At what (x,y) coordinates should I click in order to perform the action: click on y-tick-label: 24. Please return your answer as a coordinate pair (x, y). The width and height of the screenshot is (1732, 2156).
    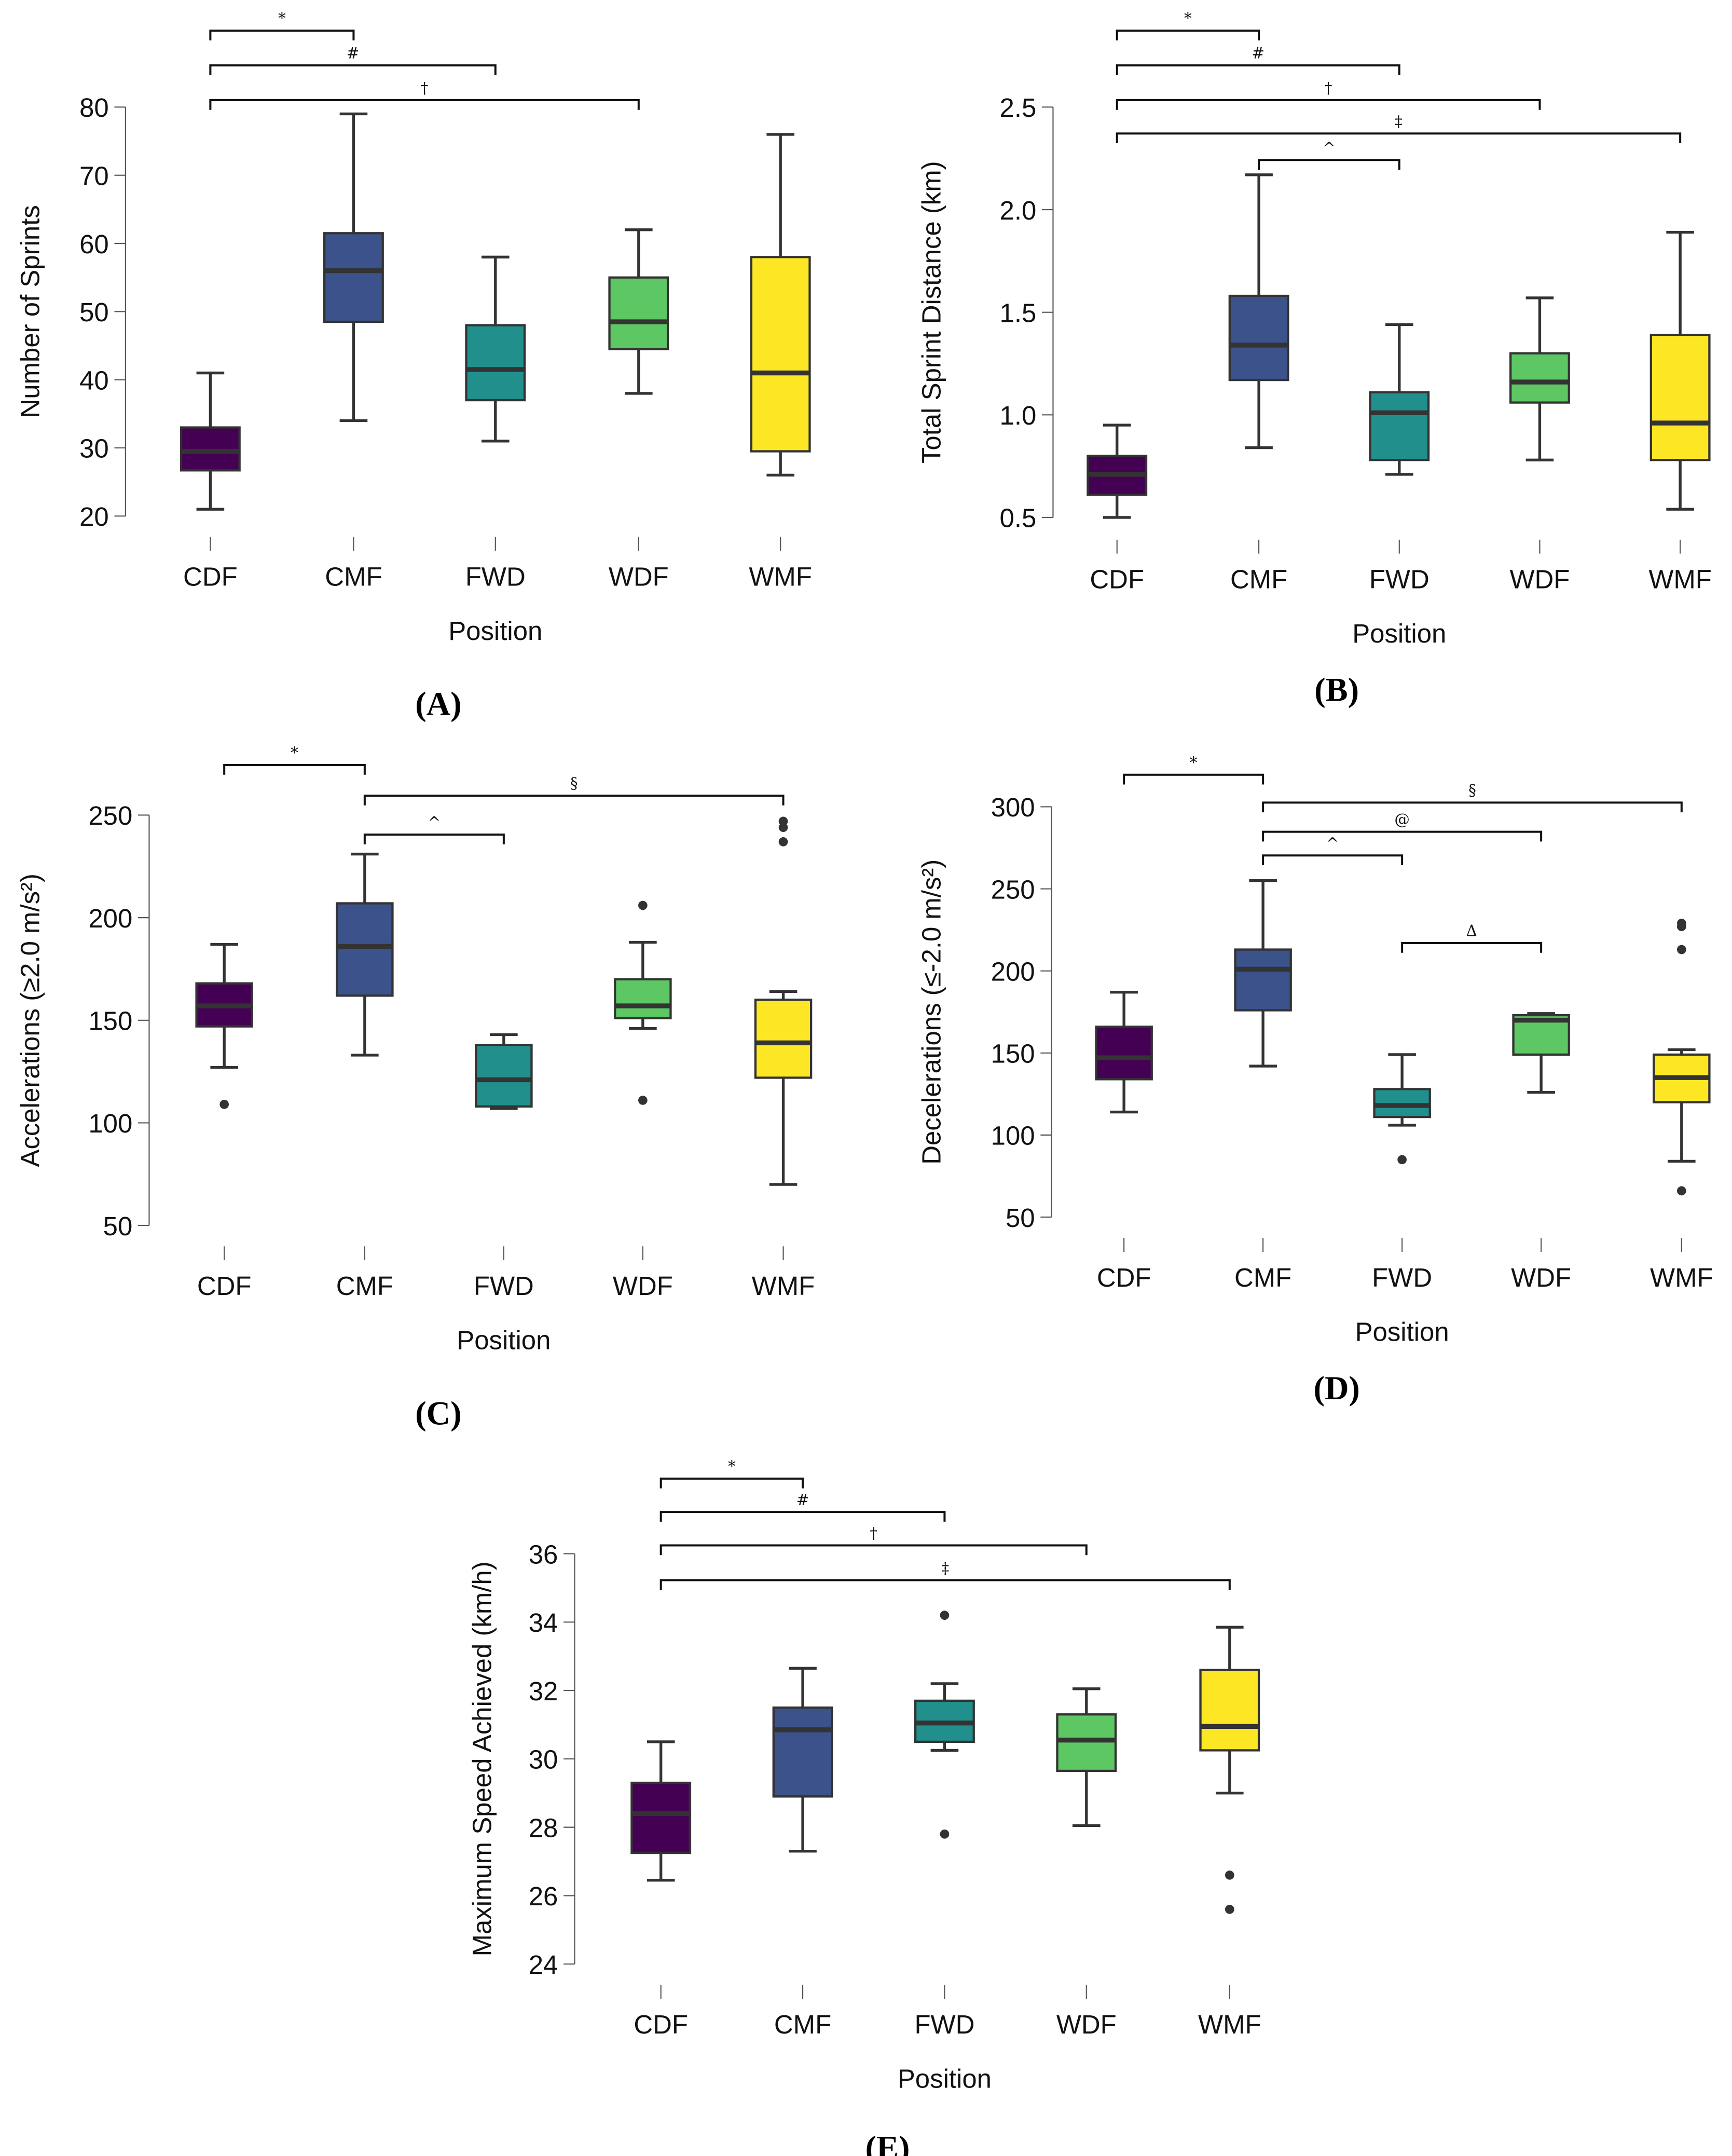
    Looking at the image, I should click on (544, 1965).